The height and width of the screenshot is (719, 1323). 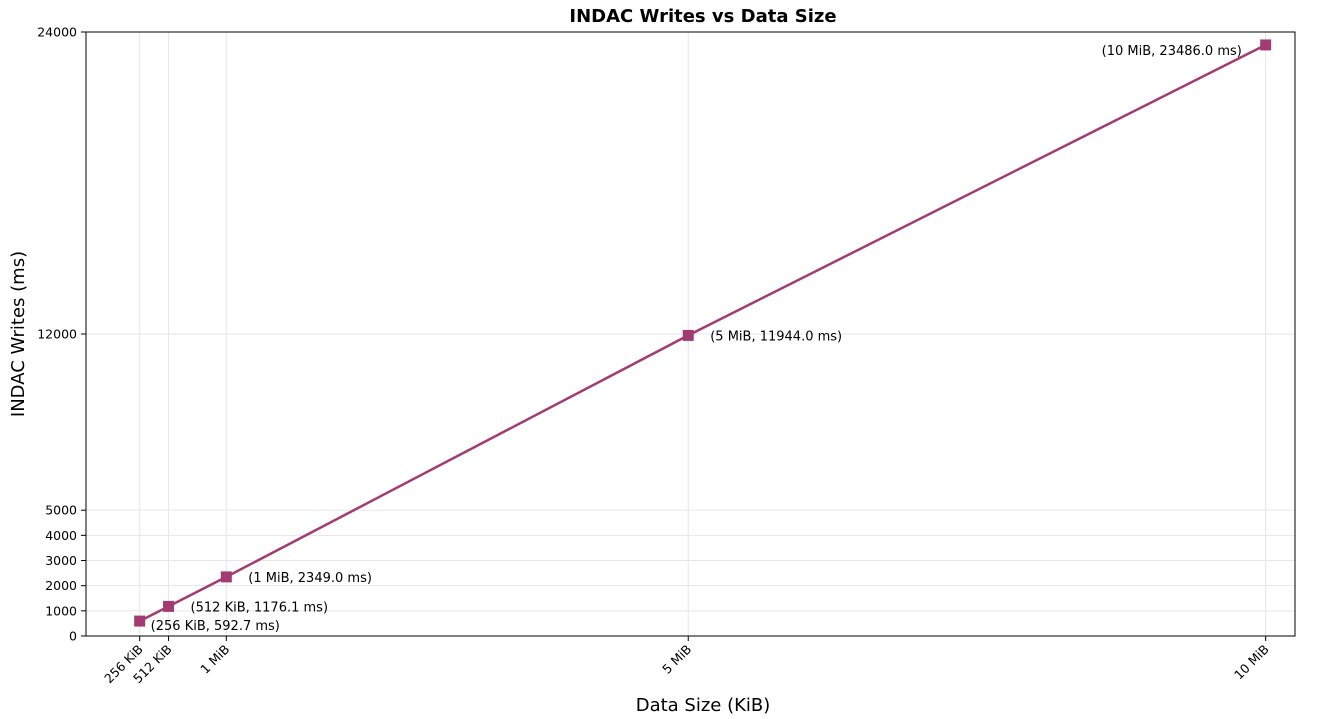 I want to click on point-label: (10 MiB, 23486.0 ms), so click(x=1172, y=51).